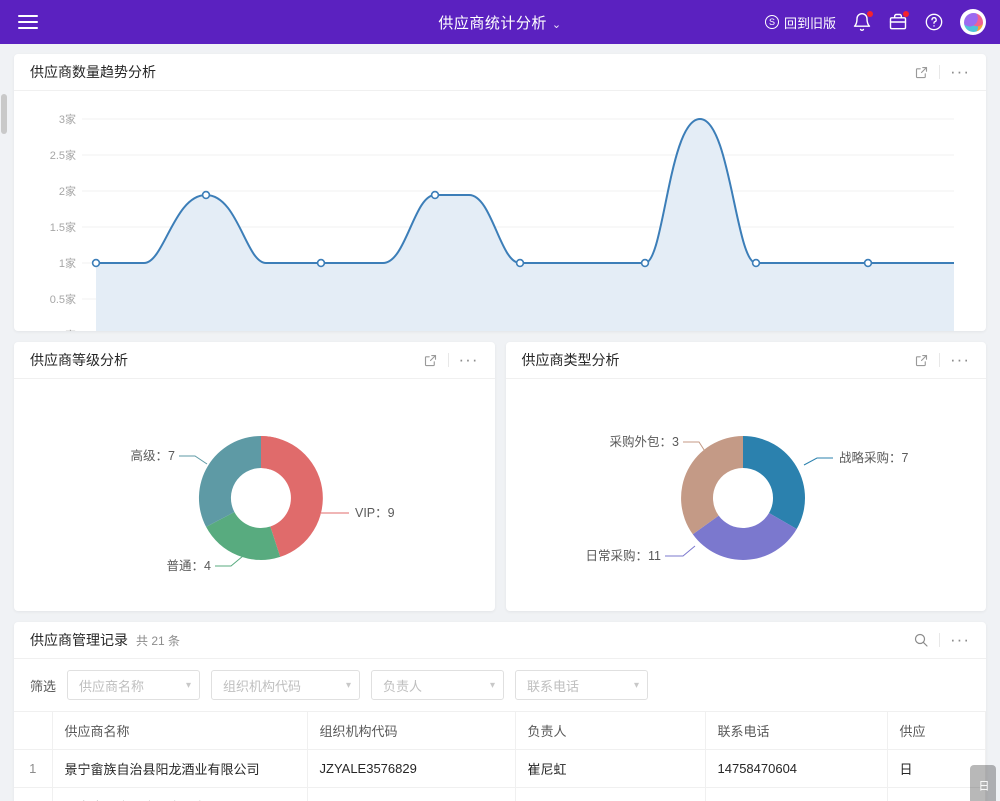  I want to click on supplier-records-header: 供应商管理记录 共 21 条 ···, so click(500, 640).